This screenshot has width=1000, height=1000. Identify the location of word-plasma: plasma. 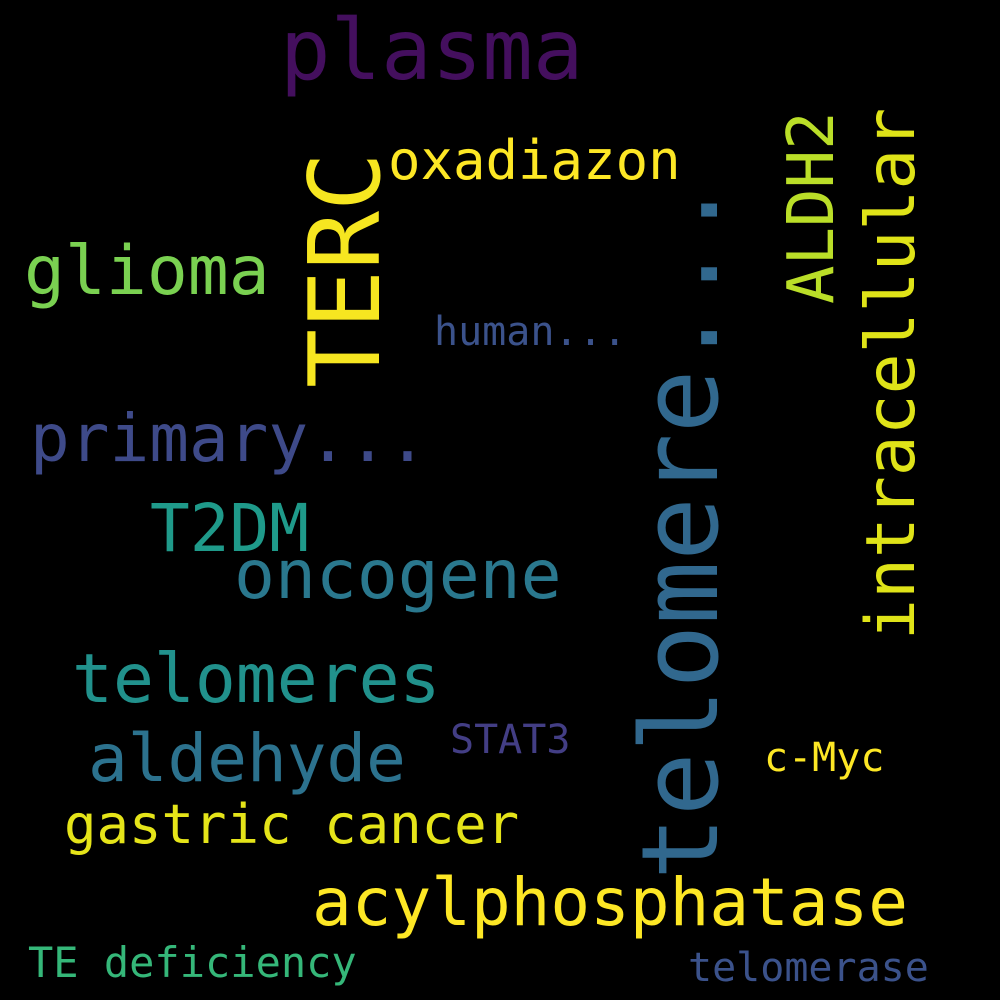
(432, 50).